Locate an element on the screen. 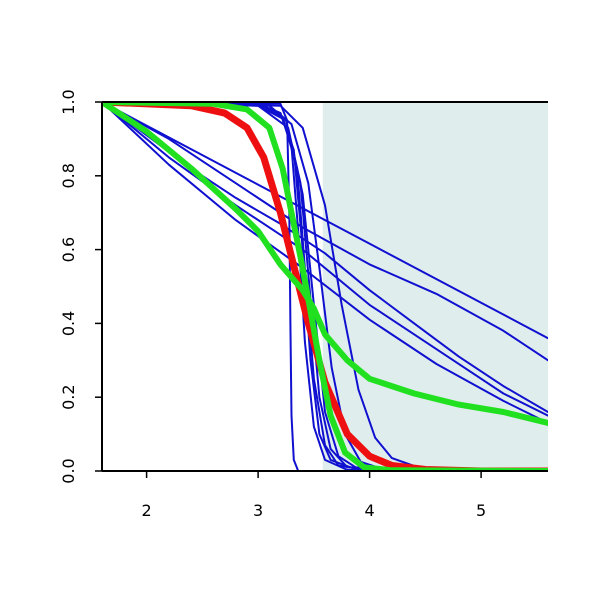 Image resolution: width=600 pixels, height=600 pixels. x-ticks: 2 3 4 5 is located at coordinates (314, 495).